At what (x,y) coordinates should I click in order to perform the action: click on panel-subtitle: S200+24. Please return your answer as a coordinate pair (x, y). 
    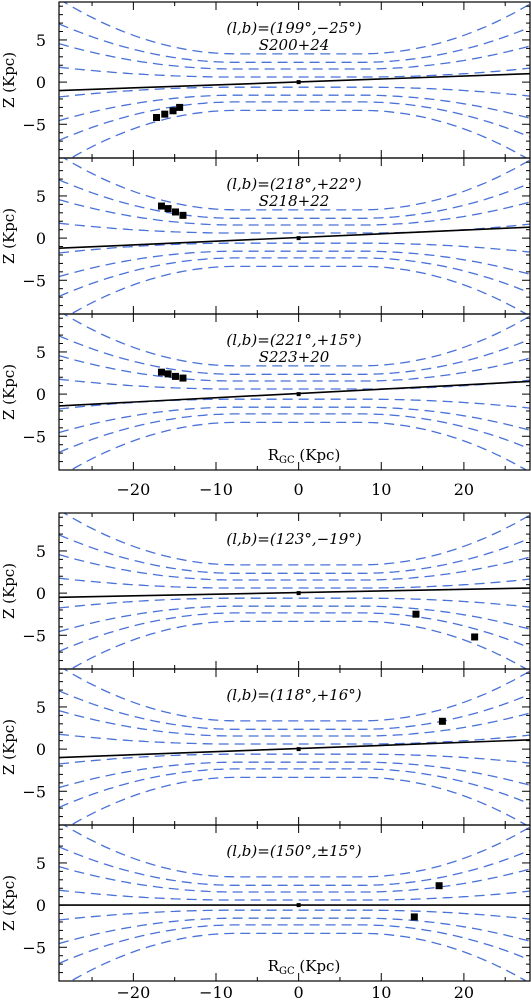
    Looking at the image, I should click on (294, 45).